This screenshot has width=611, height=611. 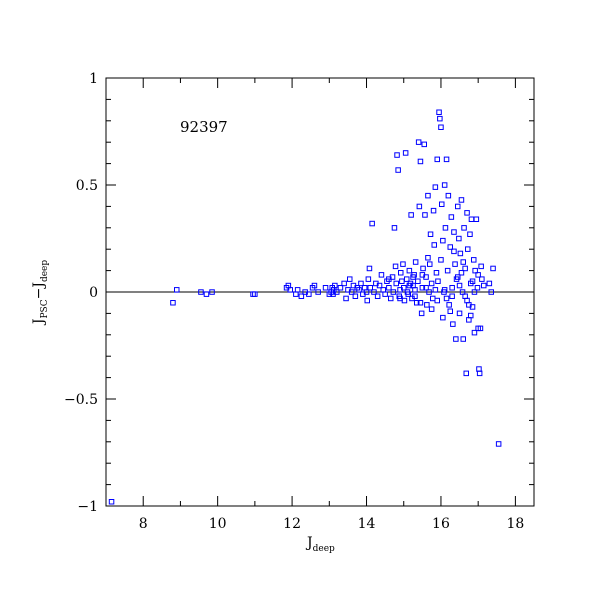 I want to click on y-tick-label: 0.5, so click(x=87, y=186).